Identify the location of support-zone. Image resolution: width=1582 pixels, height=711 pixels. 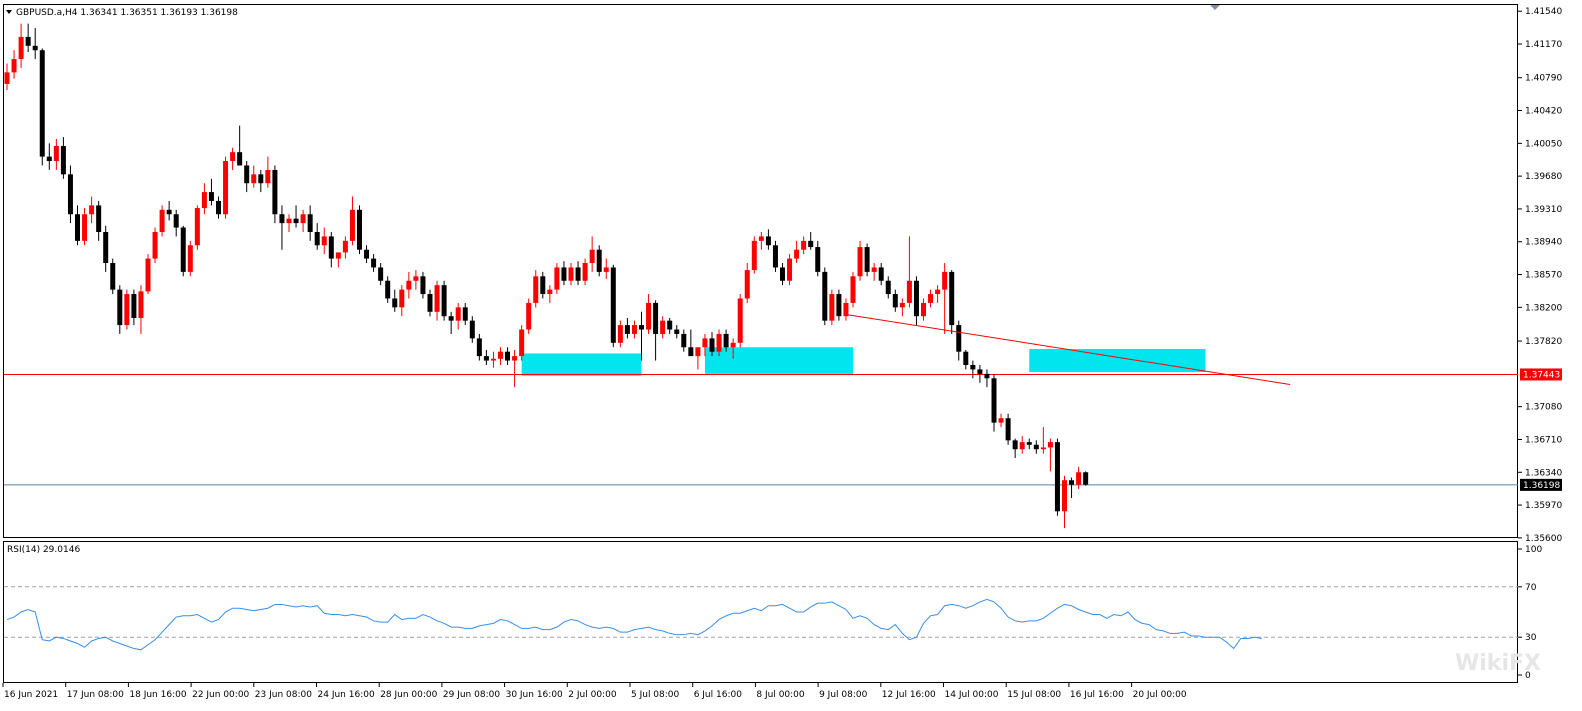
(778, 360).